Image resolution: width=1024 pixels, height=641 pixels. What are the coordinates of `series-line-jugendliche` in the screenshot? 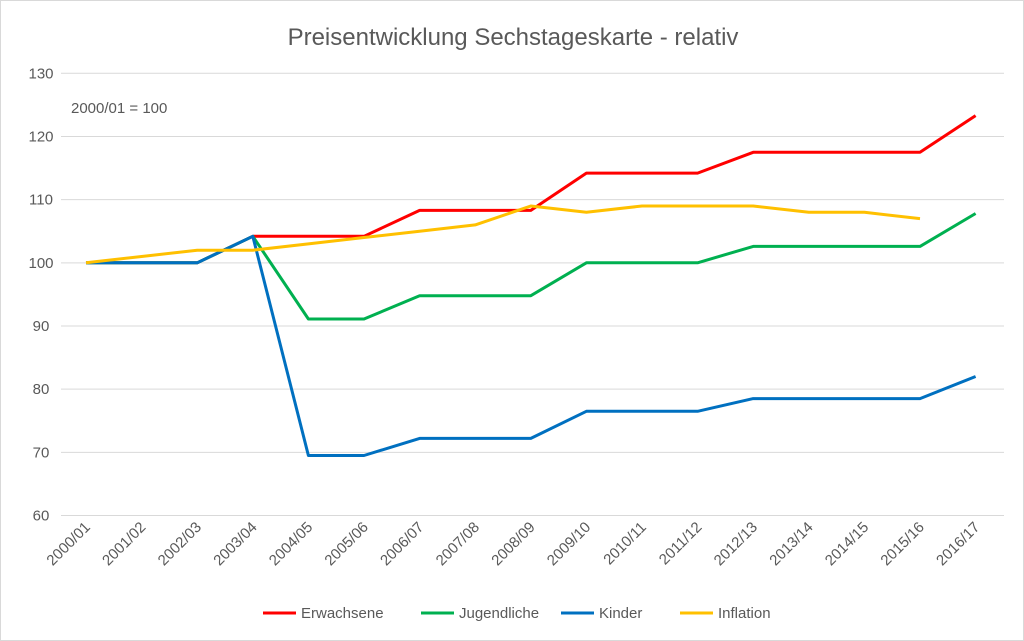 It's located at (531, 266).